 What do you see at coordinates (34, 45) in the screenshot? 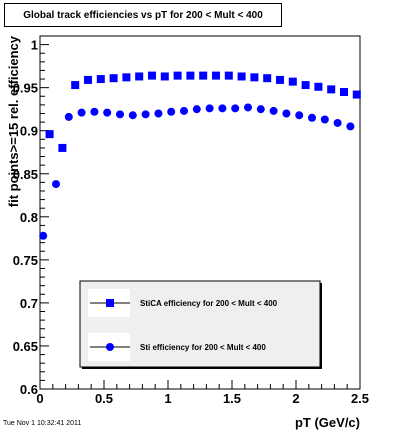
I see `y-tick-label: 1` at bounding box center [34, 45].